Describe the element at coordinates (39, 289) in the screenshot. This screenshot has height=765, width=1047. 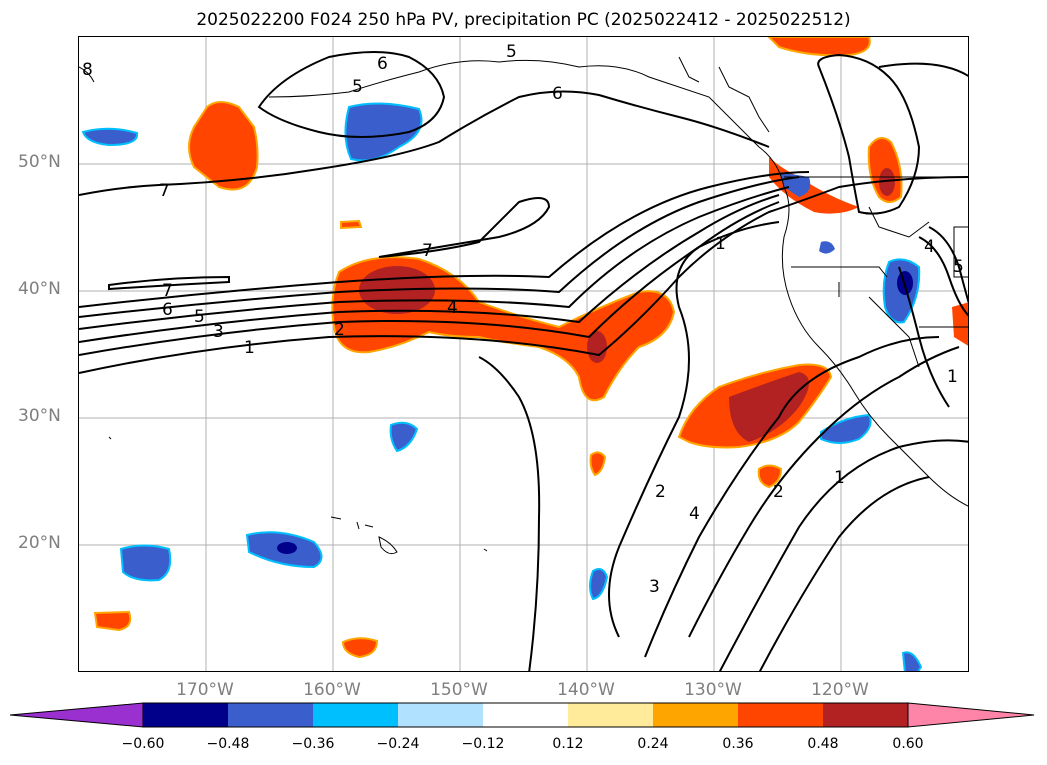
I see `lat-label-40n: 40°N` at that location.